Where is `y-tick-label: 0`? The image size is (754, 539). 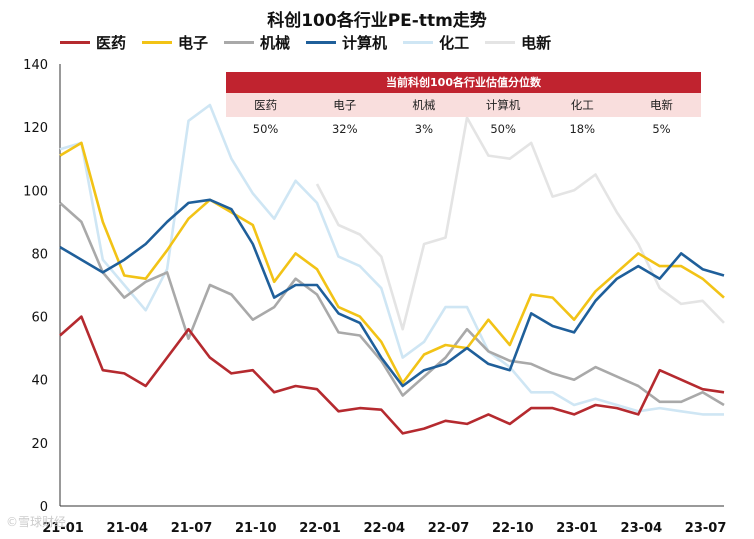
y-tick-label: 0 is located at coordinates (44, 507).